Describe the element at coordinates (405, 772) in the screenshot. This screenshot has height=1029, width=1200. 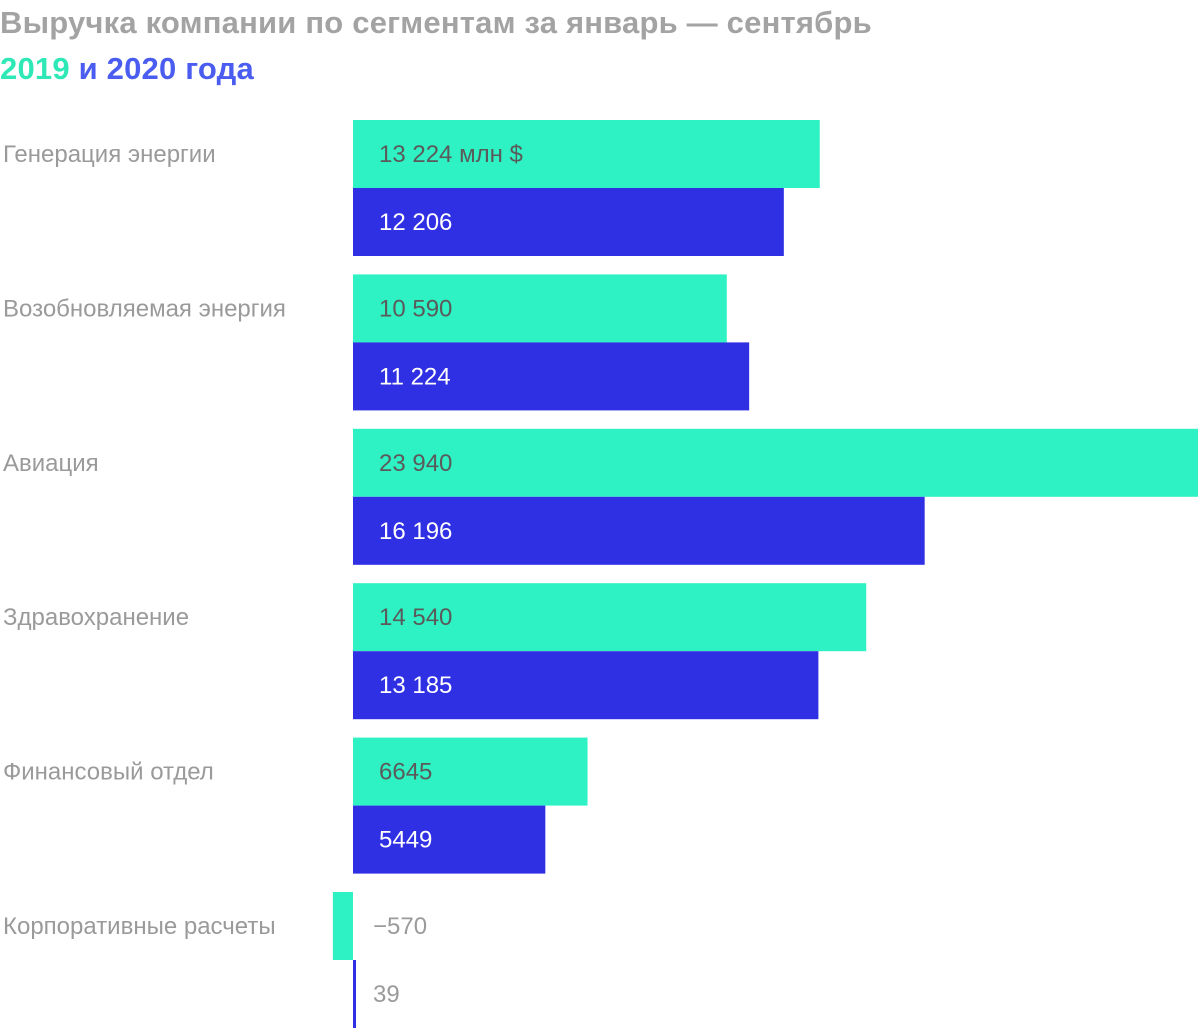
I see `value-label-2019: 6645` at that location.